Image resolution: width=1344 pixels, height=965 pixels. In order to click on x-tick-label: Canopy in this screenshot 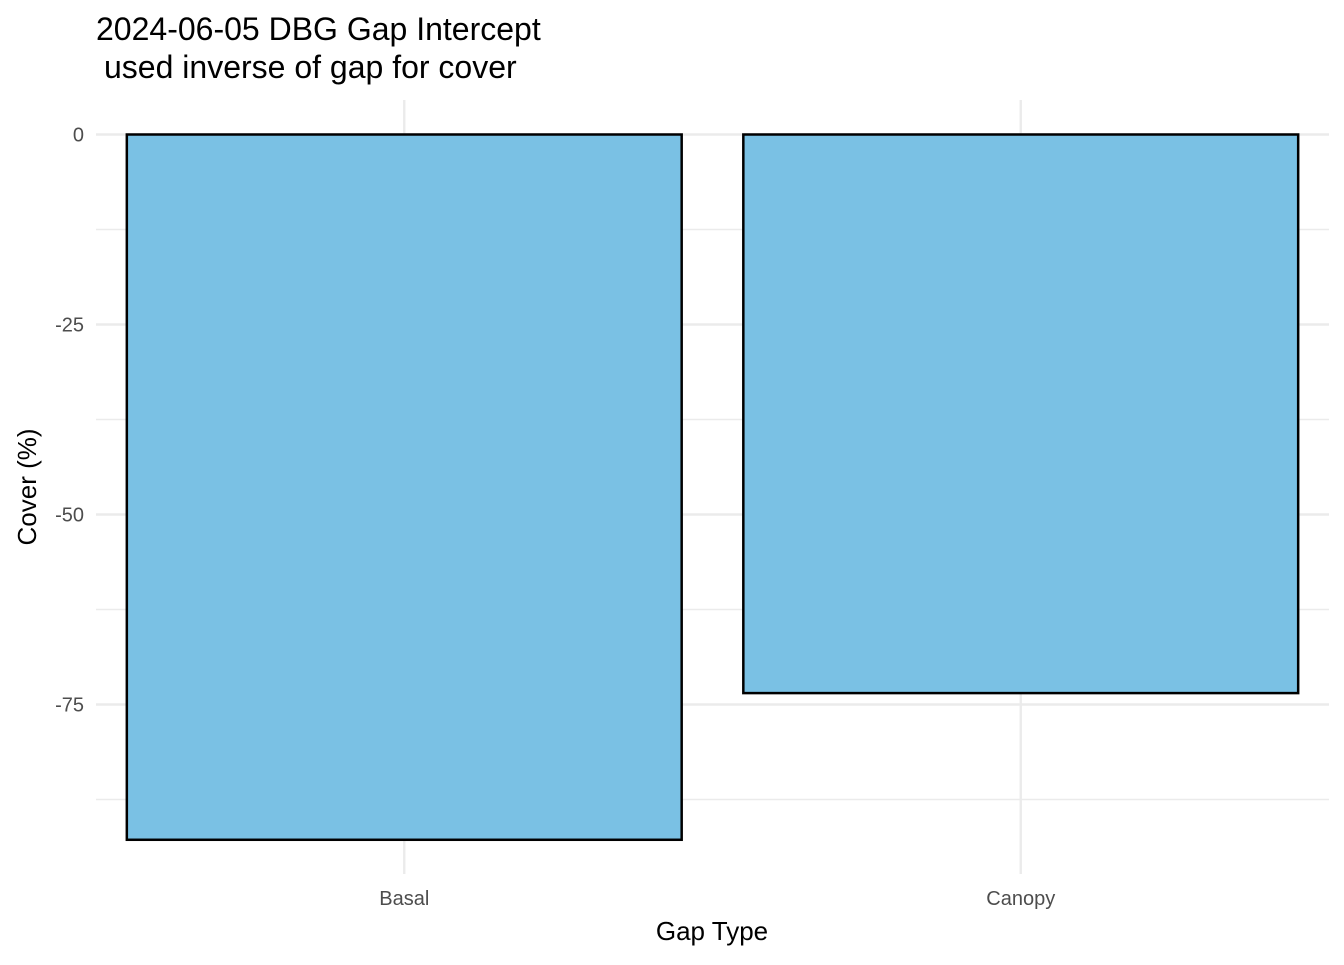, I will do `click(1020, 899)`.